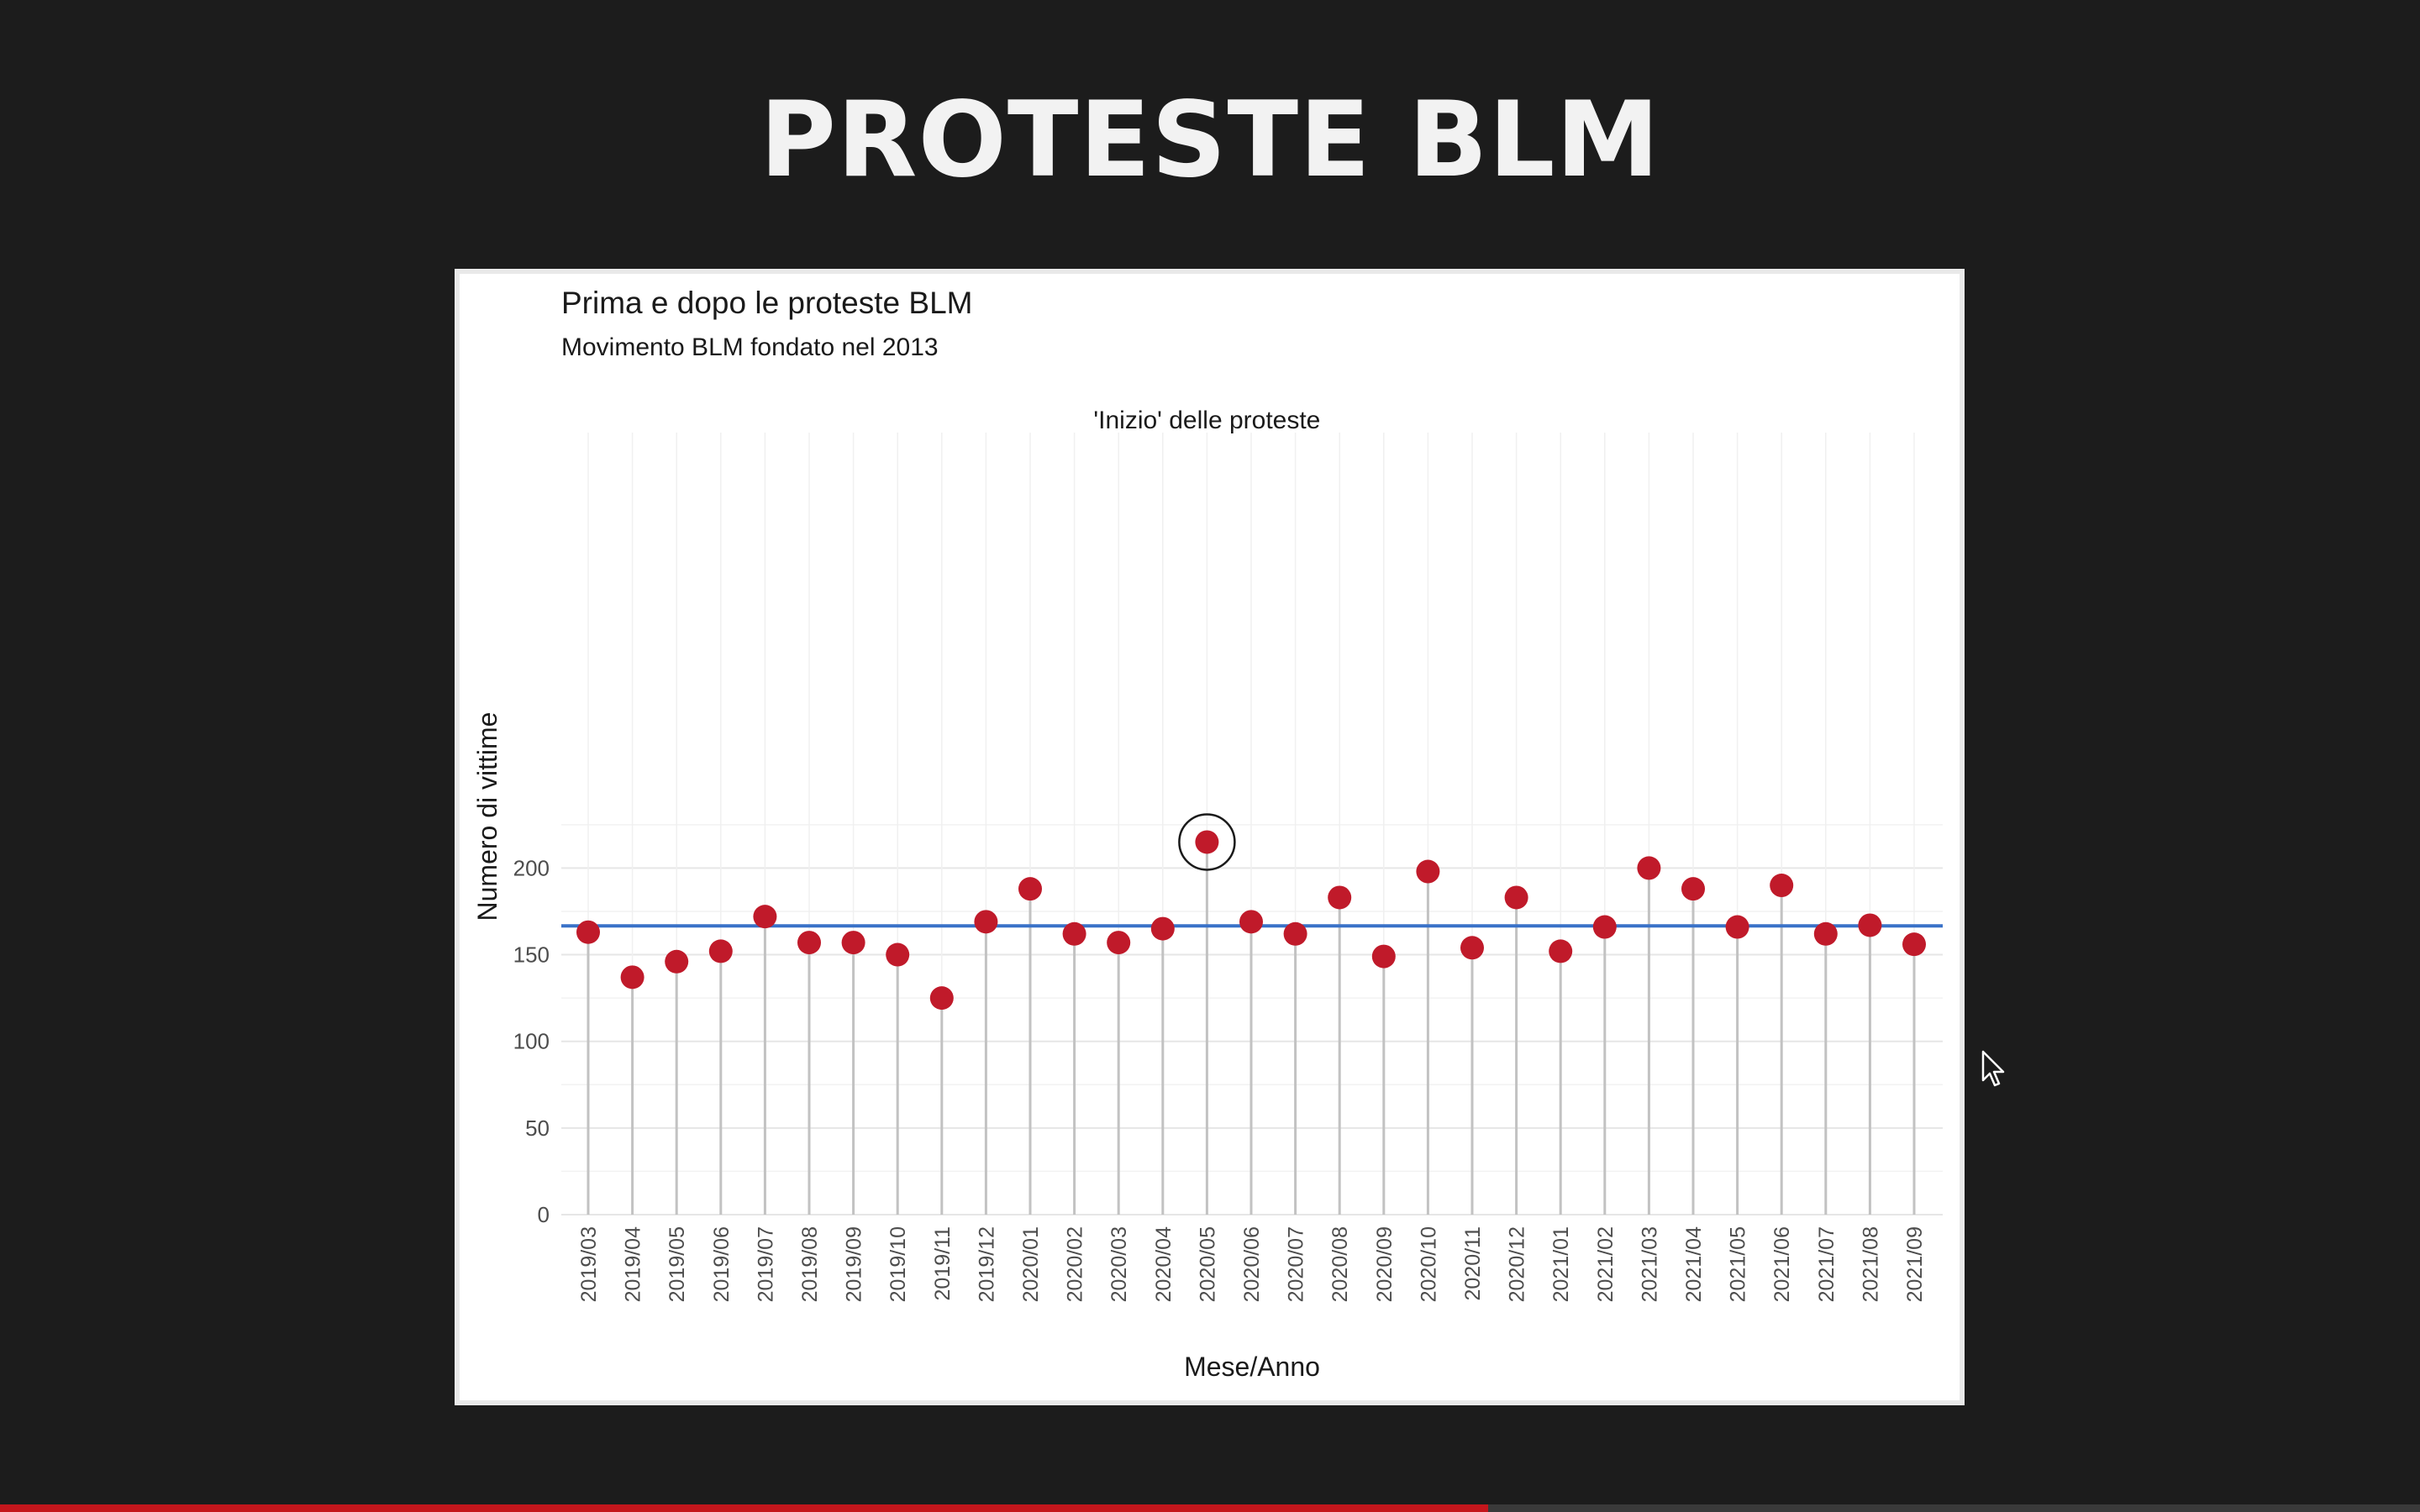  Describe the element at coordinates (1075, 1264) in the screenshot. I see `x-tick-label: 2020/02` at that location.